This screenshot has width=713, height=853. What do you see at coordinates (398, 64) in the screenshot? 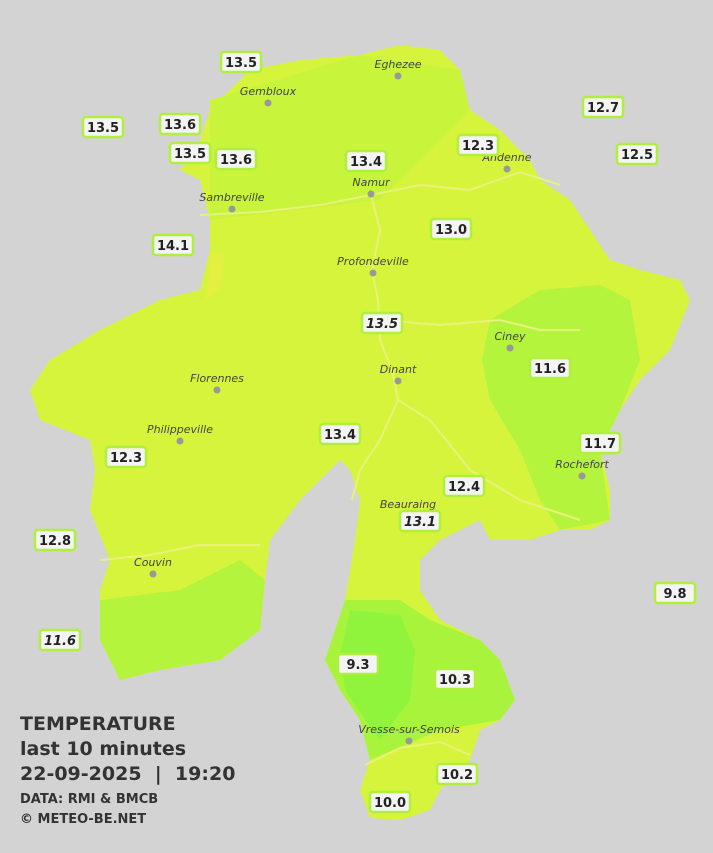
I see `city-label: Eghezee` at bounding box center [398, 64].